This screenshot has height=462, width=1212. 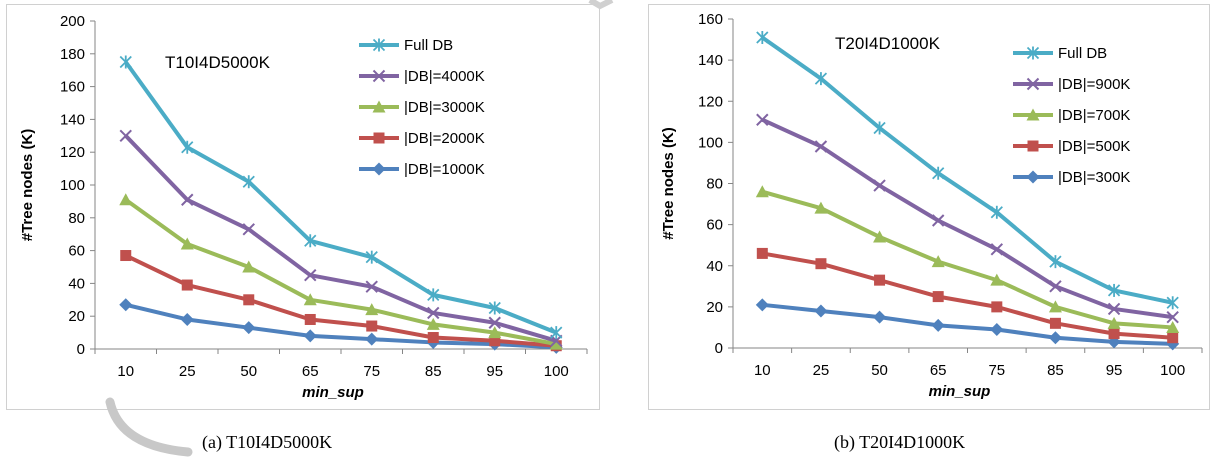 I want to click on legend-item--db-700k: |DB|=700K, so click(x=1071, y=115).